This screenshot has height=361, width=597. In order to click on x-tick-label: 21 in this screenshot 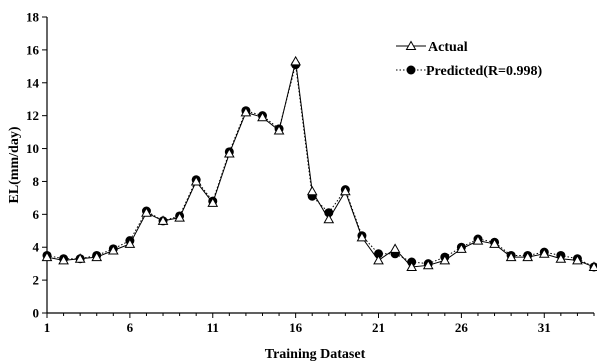, I will do `click(378, 327)`.